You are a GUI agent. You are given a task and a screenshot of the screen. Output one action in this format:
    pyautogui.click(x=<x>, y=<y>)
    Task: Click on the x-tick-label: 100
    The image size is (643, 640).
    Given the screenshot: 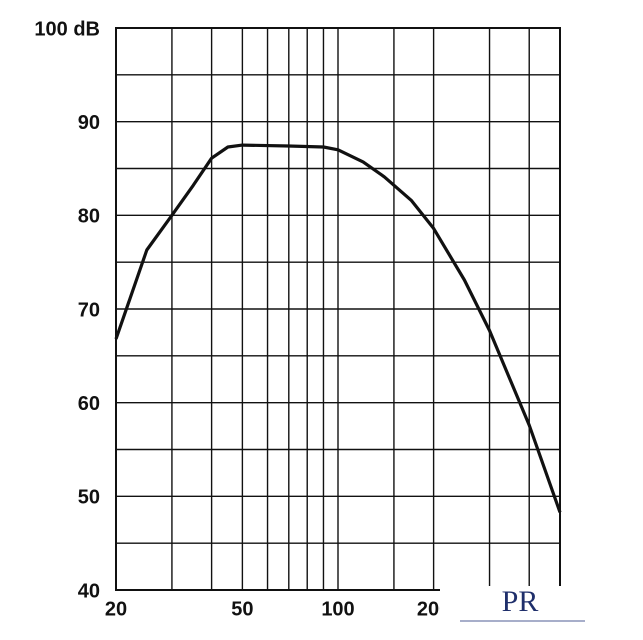 What is the action you would take?
    pyautogui.click(x=337, y=609)
    